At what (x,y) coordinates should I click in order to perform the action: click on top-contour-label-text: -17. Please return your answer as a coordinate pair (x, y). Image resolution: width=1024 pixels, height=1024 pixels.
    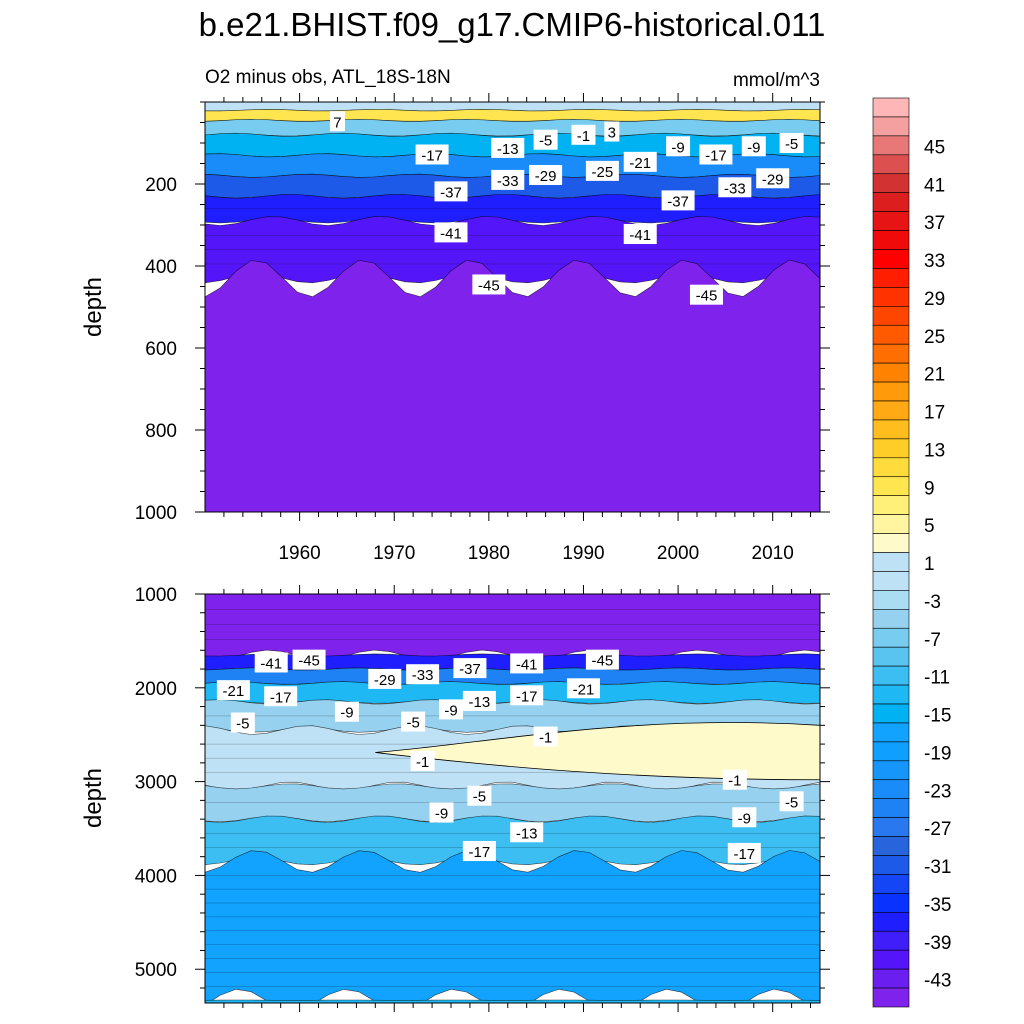
    Looking at the image, I should click on (716, 155).